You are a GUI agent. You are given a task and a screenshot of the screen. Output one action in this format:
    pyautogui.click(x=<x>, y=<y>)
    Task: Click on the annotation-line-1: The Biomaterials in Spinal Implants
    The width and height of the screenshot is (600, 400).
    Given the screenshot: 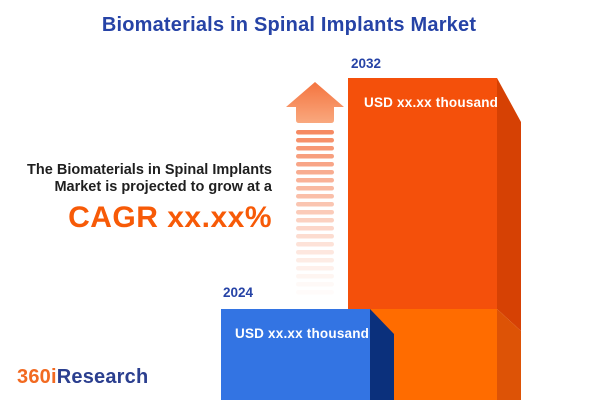 What is the action you would take?
    pyautogui.click(x=149, y=170)
    